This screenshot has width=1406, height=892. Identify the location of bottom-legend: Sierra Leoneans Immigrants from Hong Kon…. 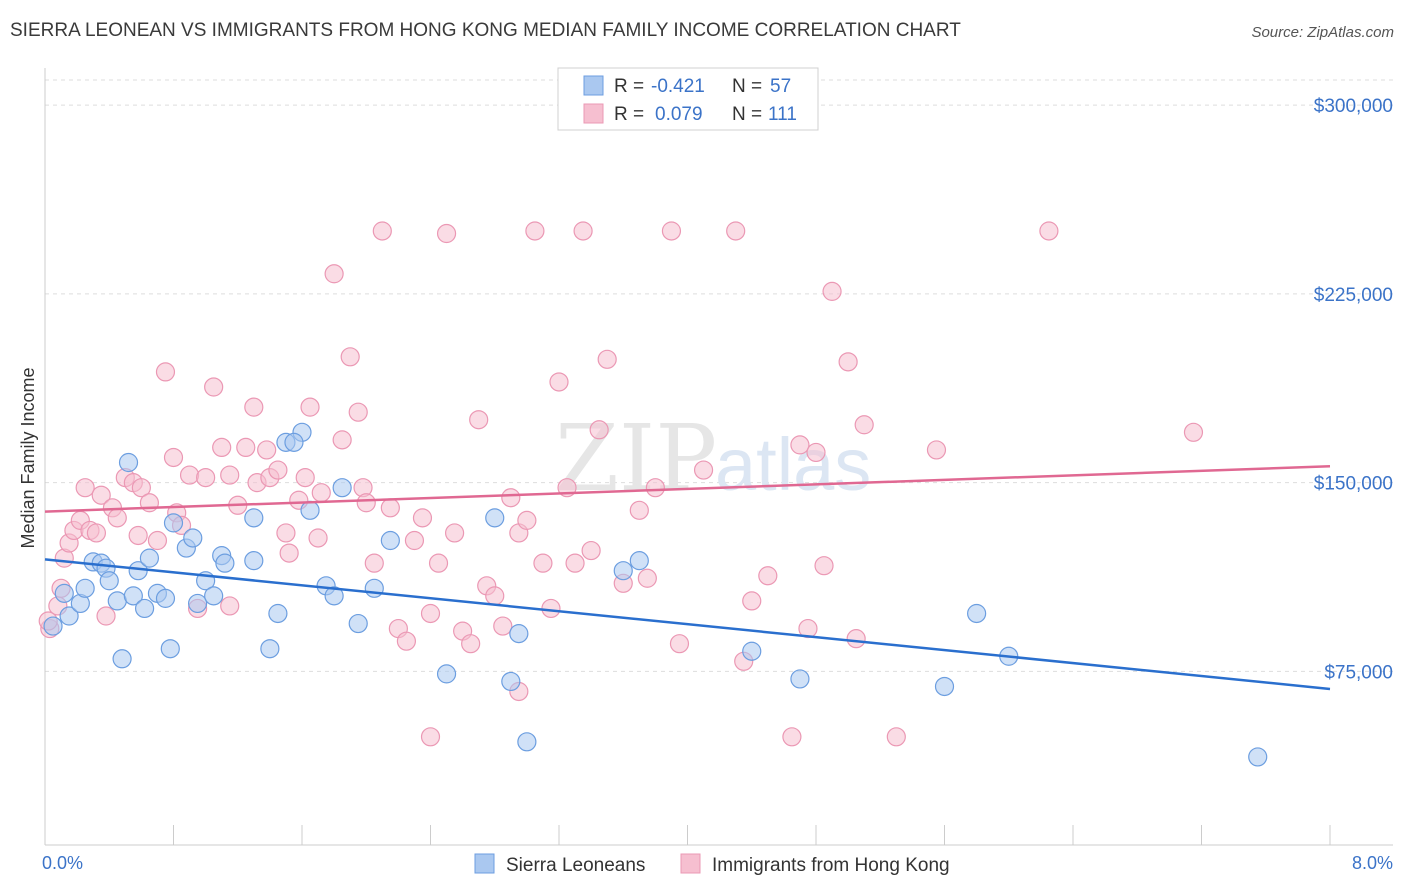
(712, 864).